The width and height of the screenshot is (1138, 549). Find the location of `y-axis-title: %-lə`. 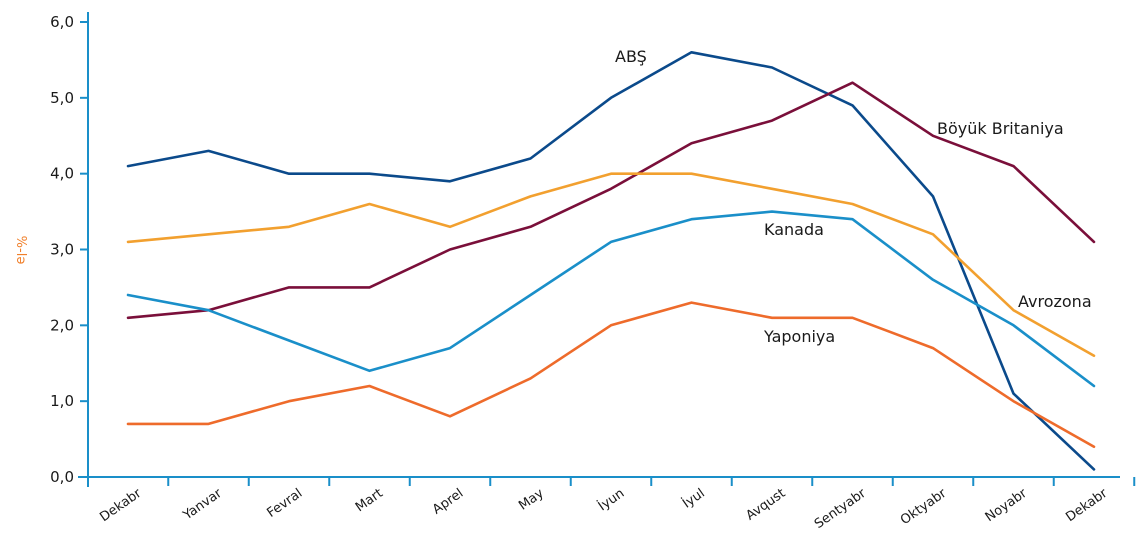

y-axis-title: %-lə is located at coordinates (20, 250).